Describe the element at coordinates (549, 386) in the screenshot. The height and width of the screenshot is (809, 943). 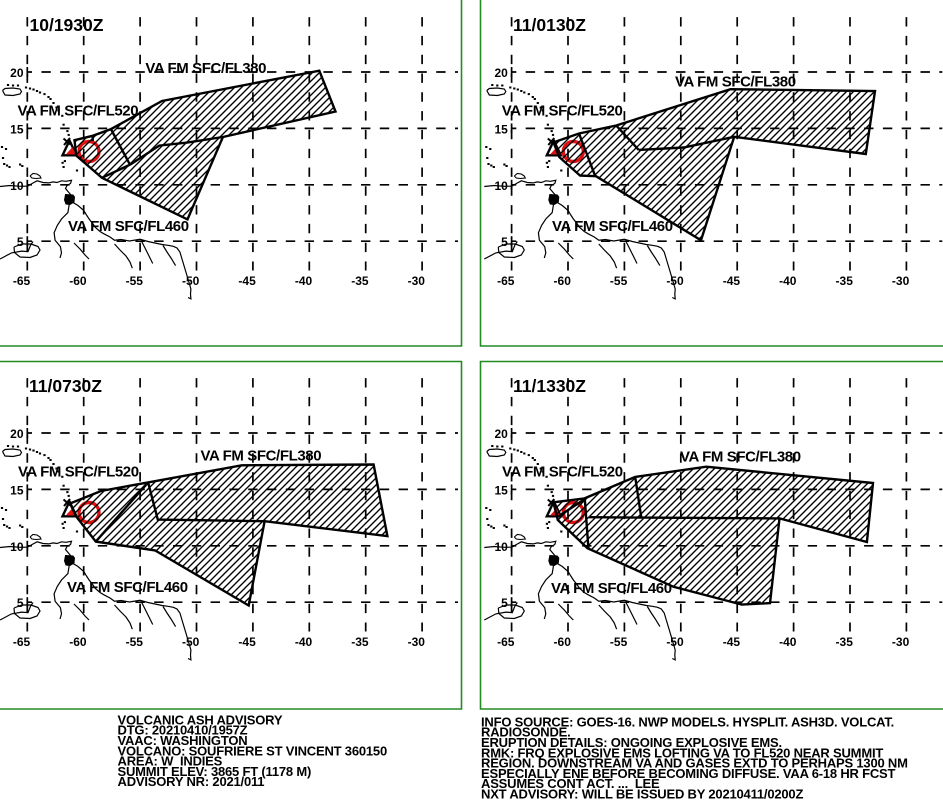
I see `svg-text: 11/1330Z` at that location.